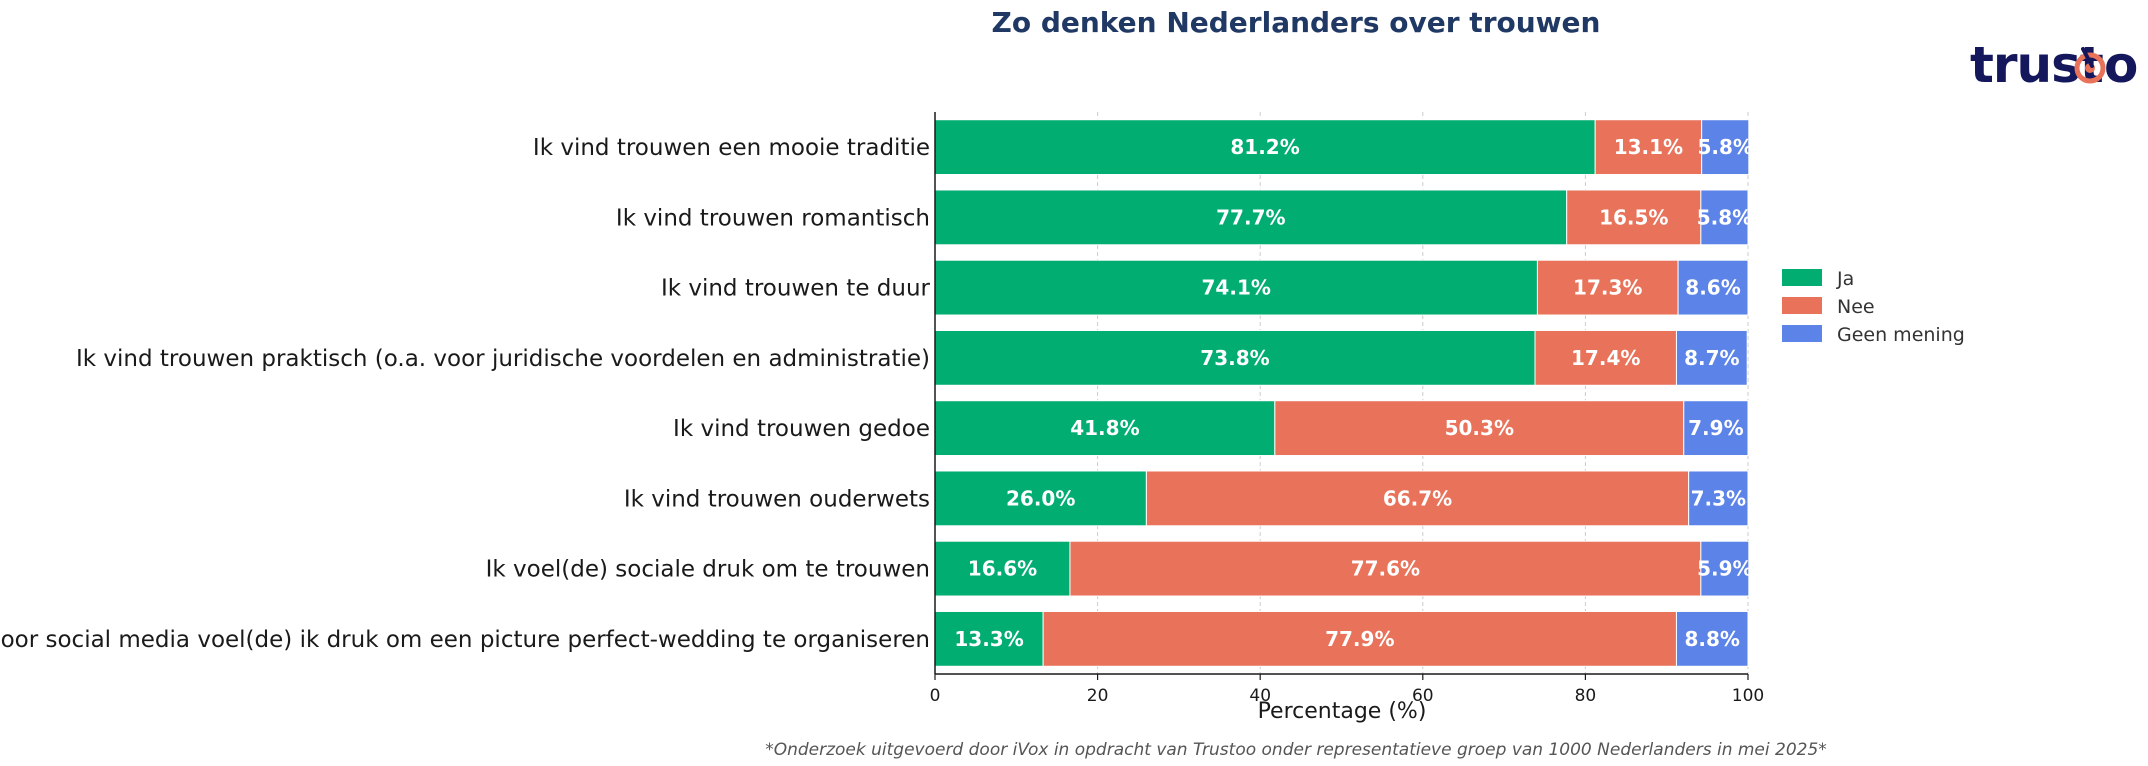 Image resolution: width=2148 pixels, height=766 pixels. Describe the element at coordinates (1098, 696) in the screenshot. I see `x-tick-label-1: 20` at that location.